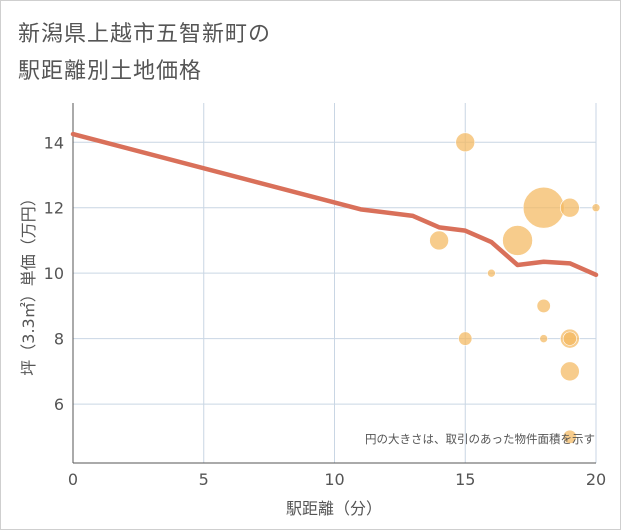 This screenshot has height=530, width=621. Describe the element at coordinates (204, 479) in the screenshot. I see `x-tick-label: 5` at that location.